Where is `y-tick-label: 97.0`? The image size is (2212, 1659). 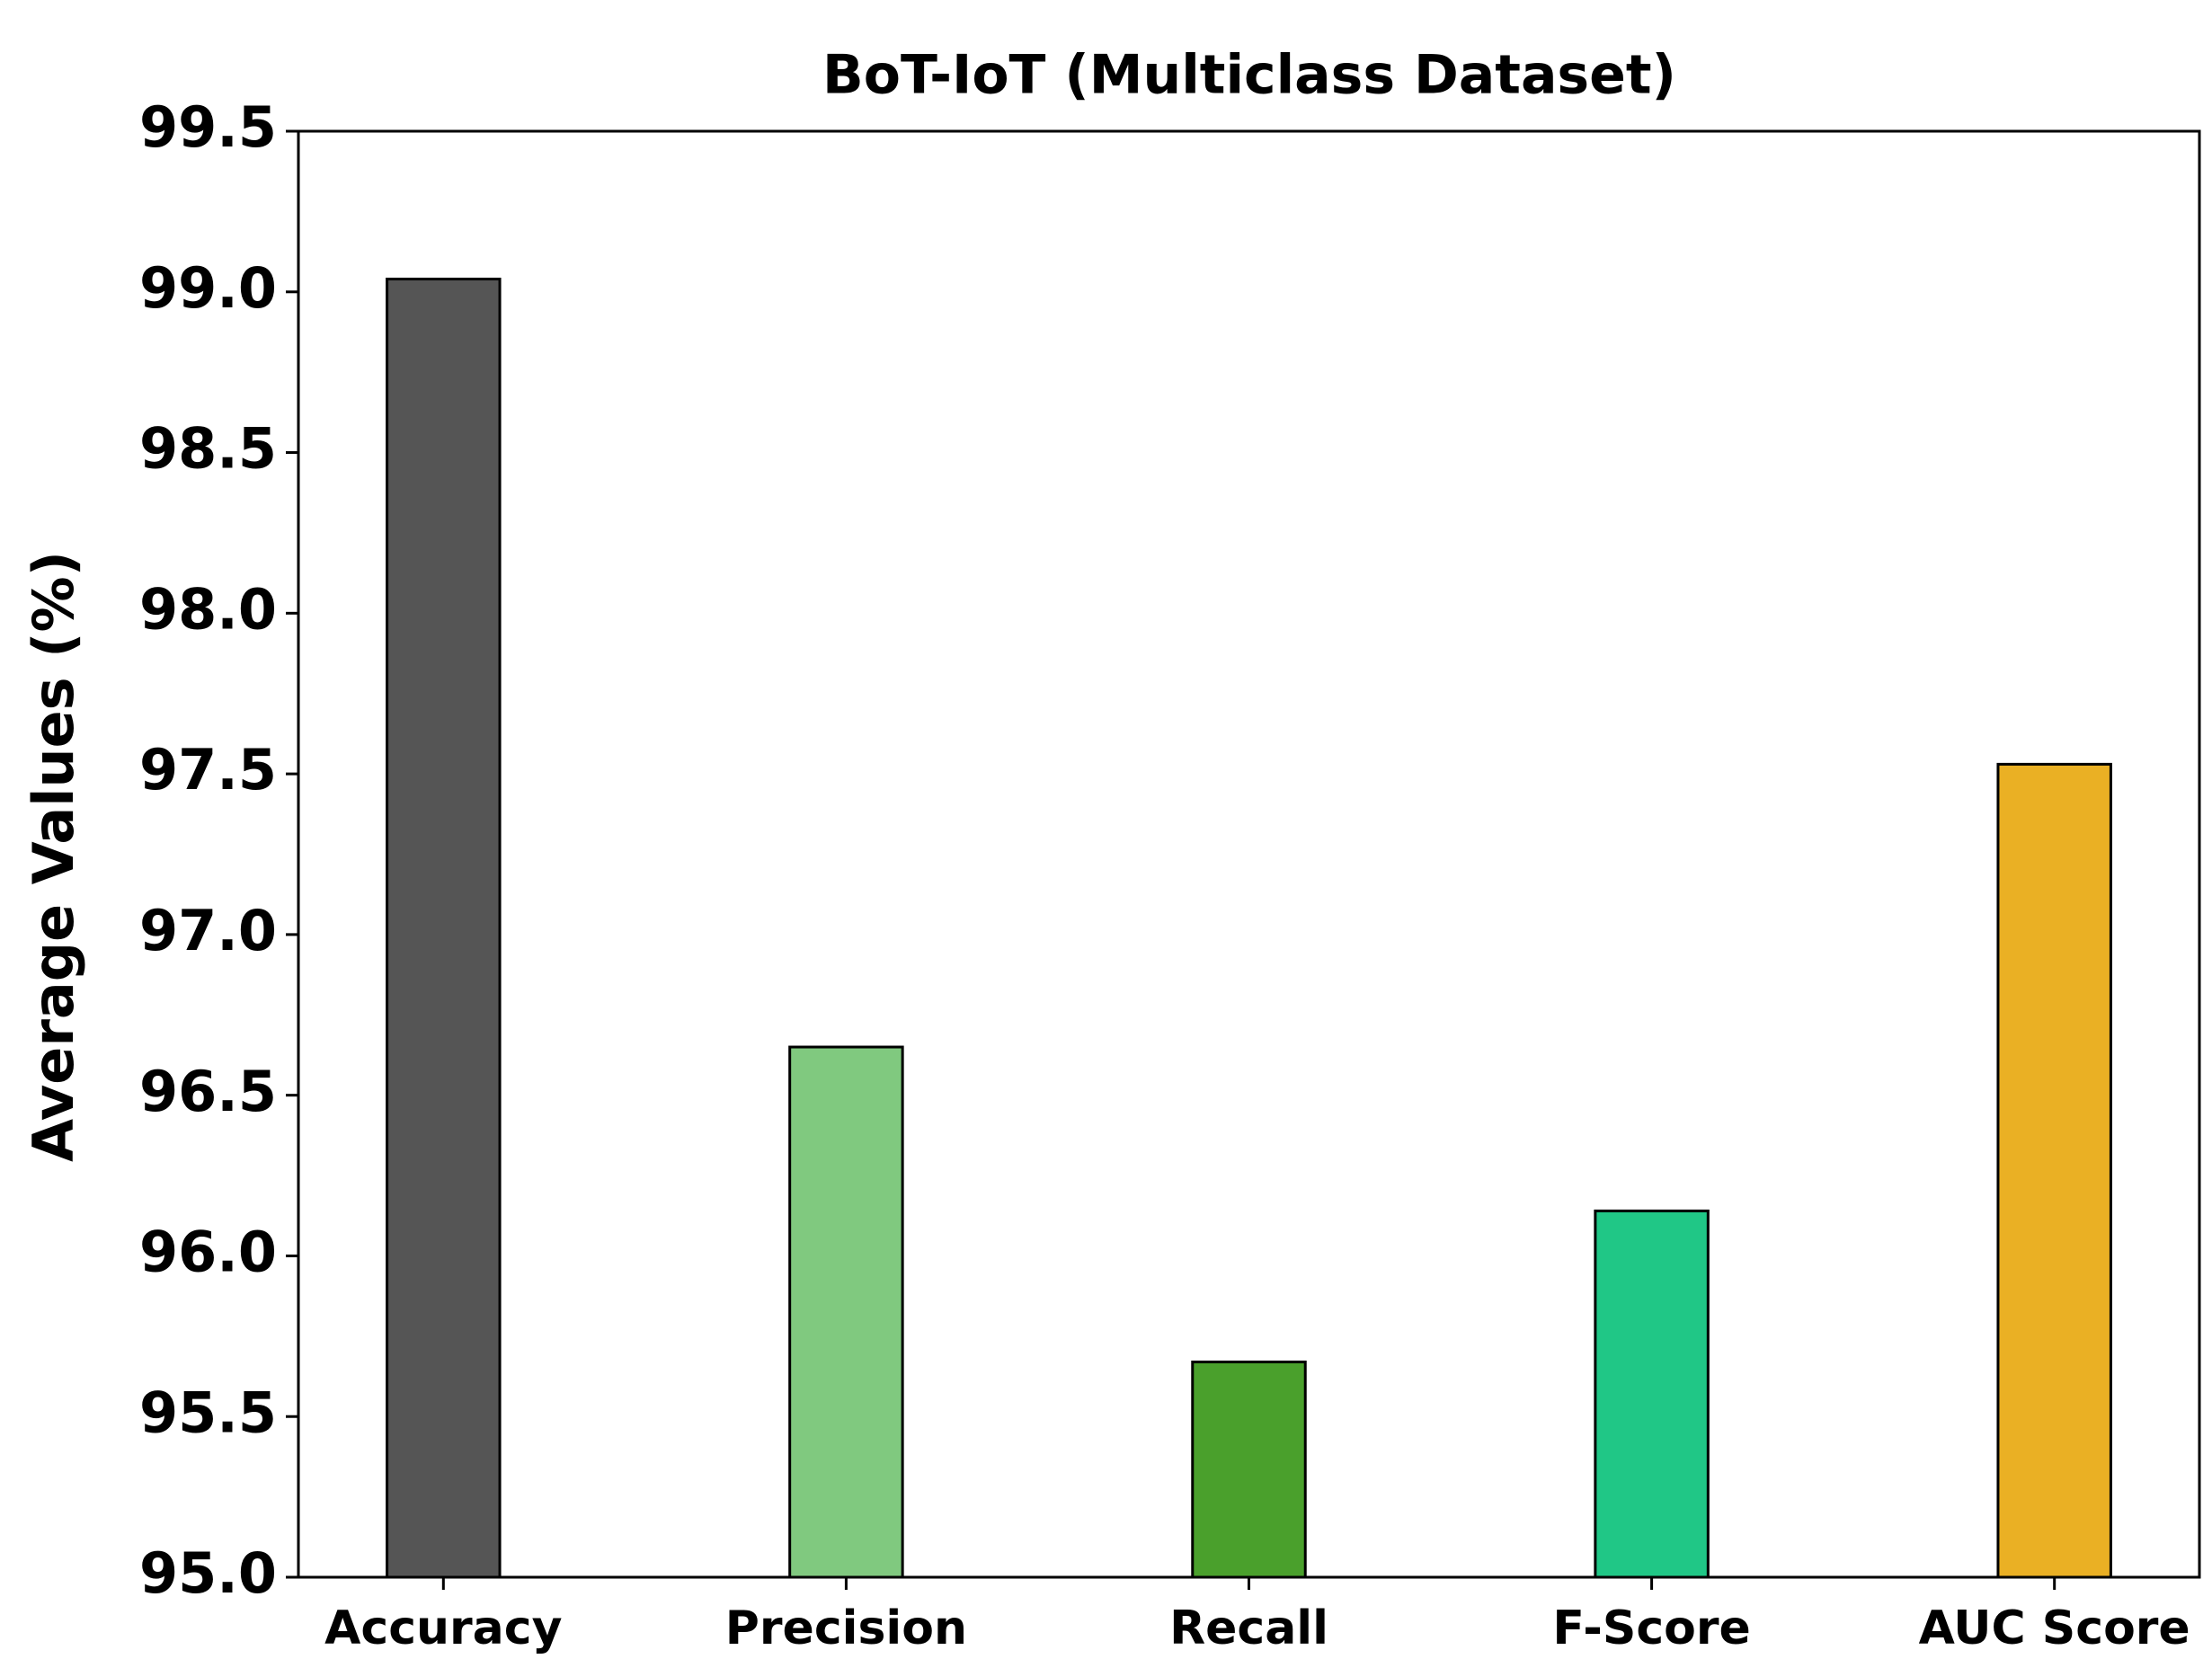 y-tick-label: 97.0 is located at coordinates (208, 930).